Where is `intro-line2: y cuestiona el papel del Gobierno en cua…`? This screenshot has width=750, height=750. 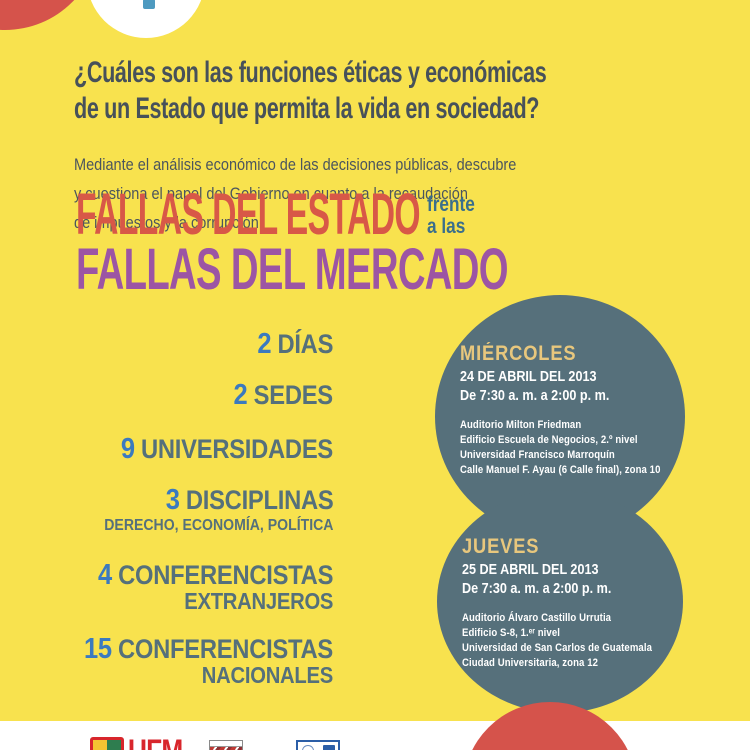
intro-line2: y cuestiona el papel del Gobierno en cua… is located at coordinates (271, 194).